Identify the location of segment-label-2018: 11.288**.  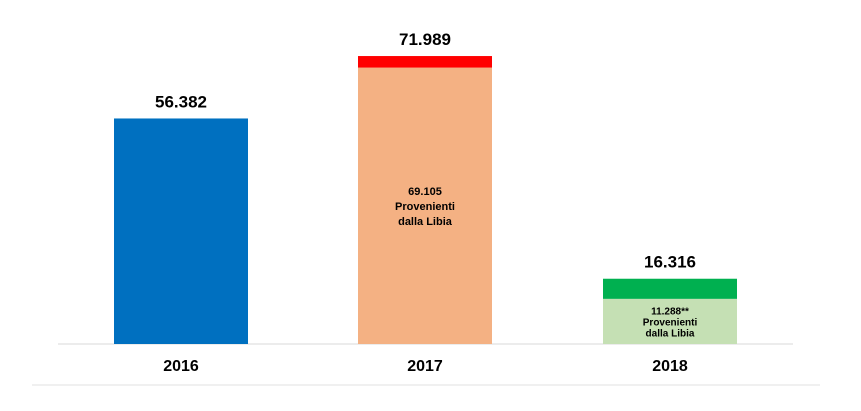
(670, 311).